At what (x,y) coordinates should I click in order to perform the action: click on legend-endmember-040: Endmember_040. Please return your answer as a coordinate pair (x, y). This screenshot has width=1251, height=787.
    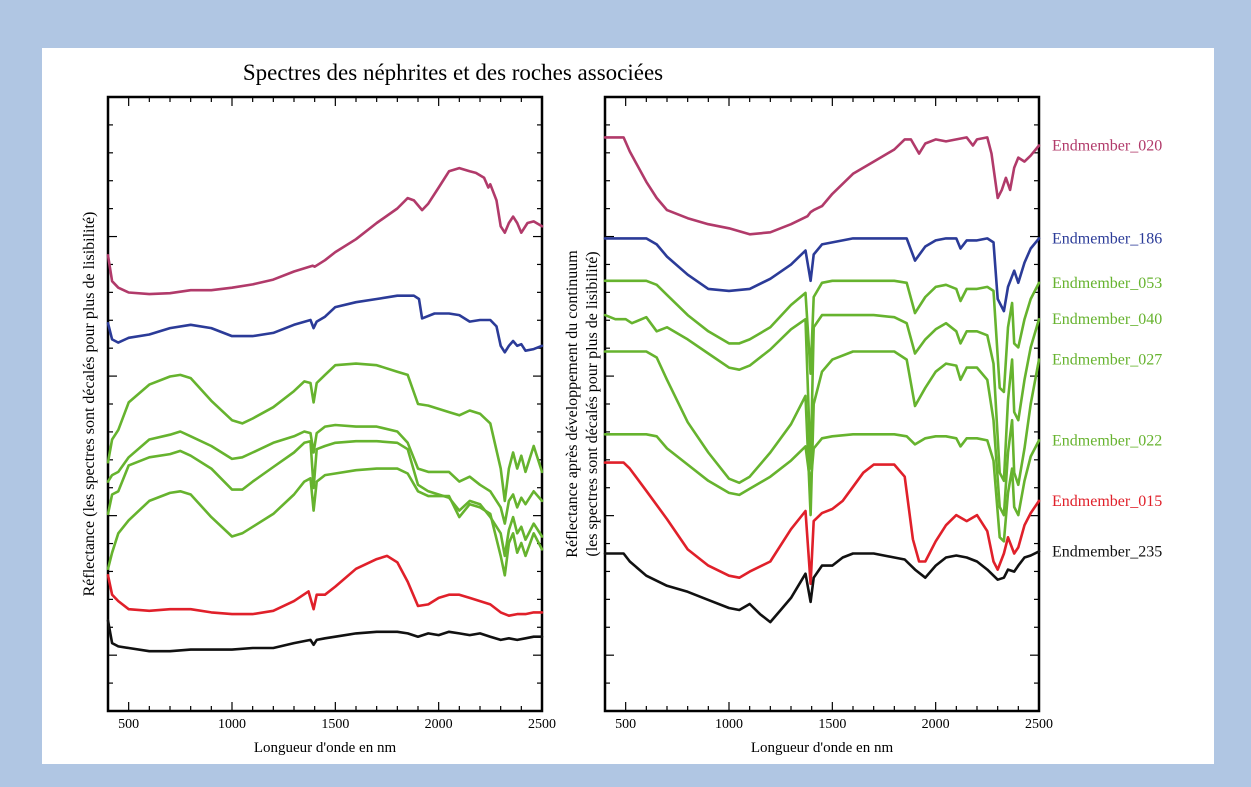
    Looking at the image, I should click on (1107, 319).